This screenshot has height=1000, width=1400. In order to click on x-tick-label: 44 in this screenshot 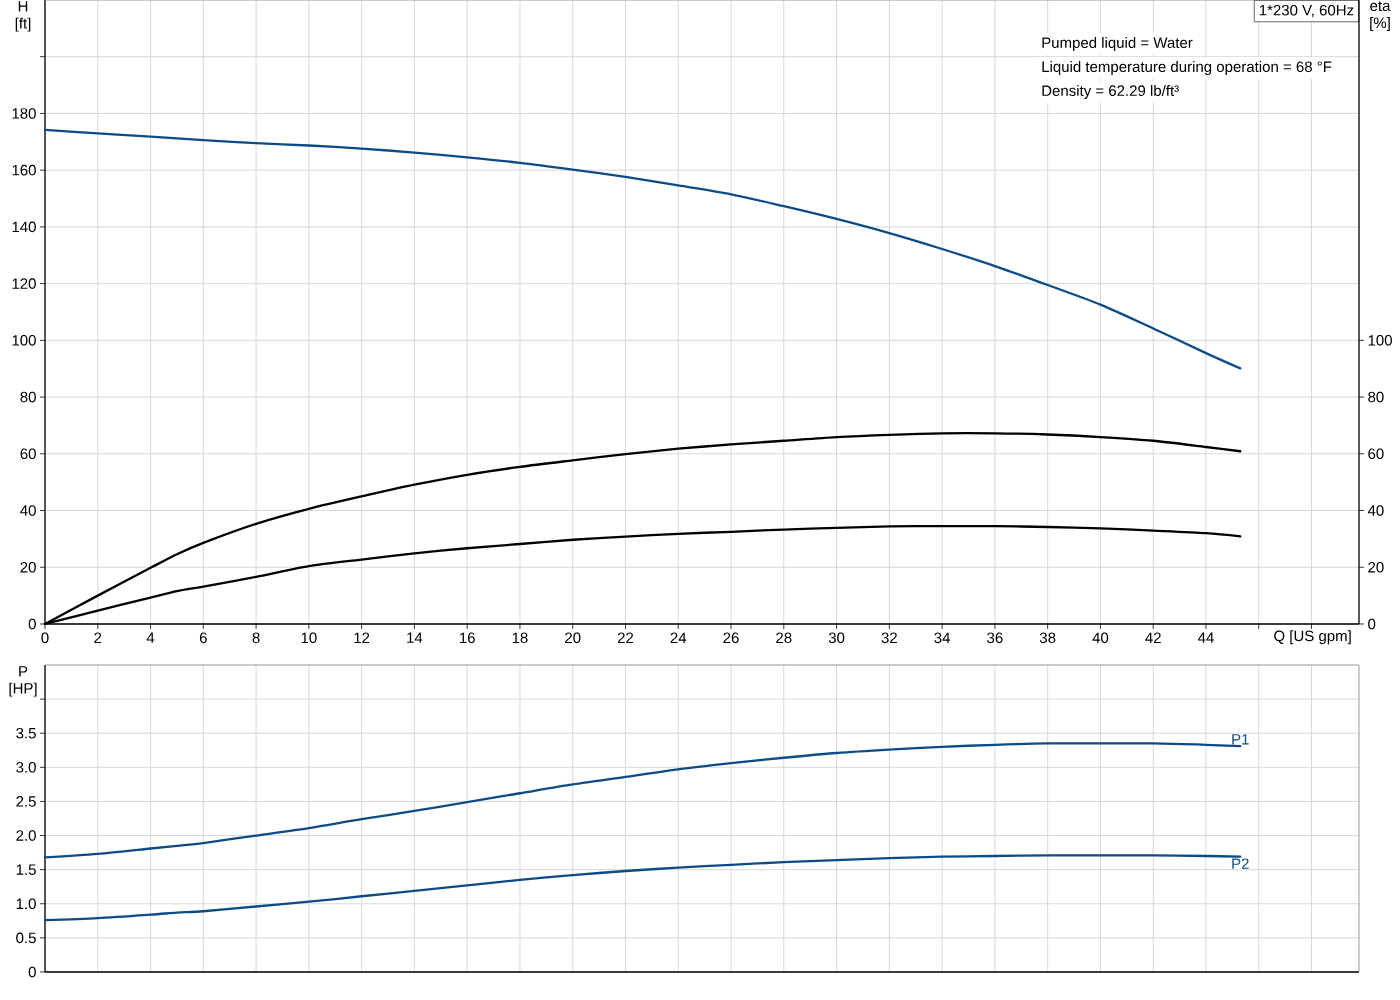, I will do `click(1205, 637)`.